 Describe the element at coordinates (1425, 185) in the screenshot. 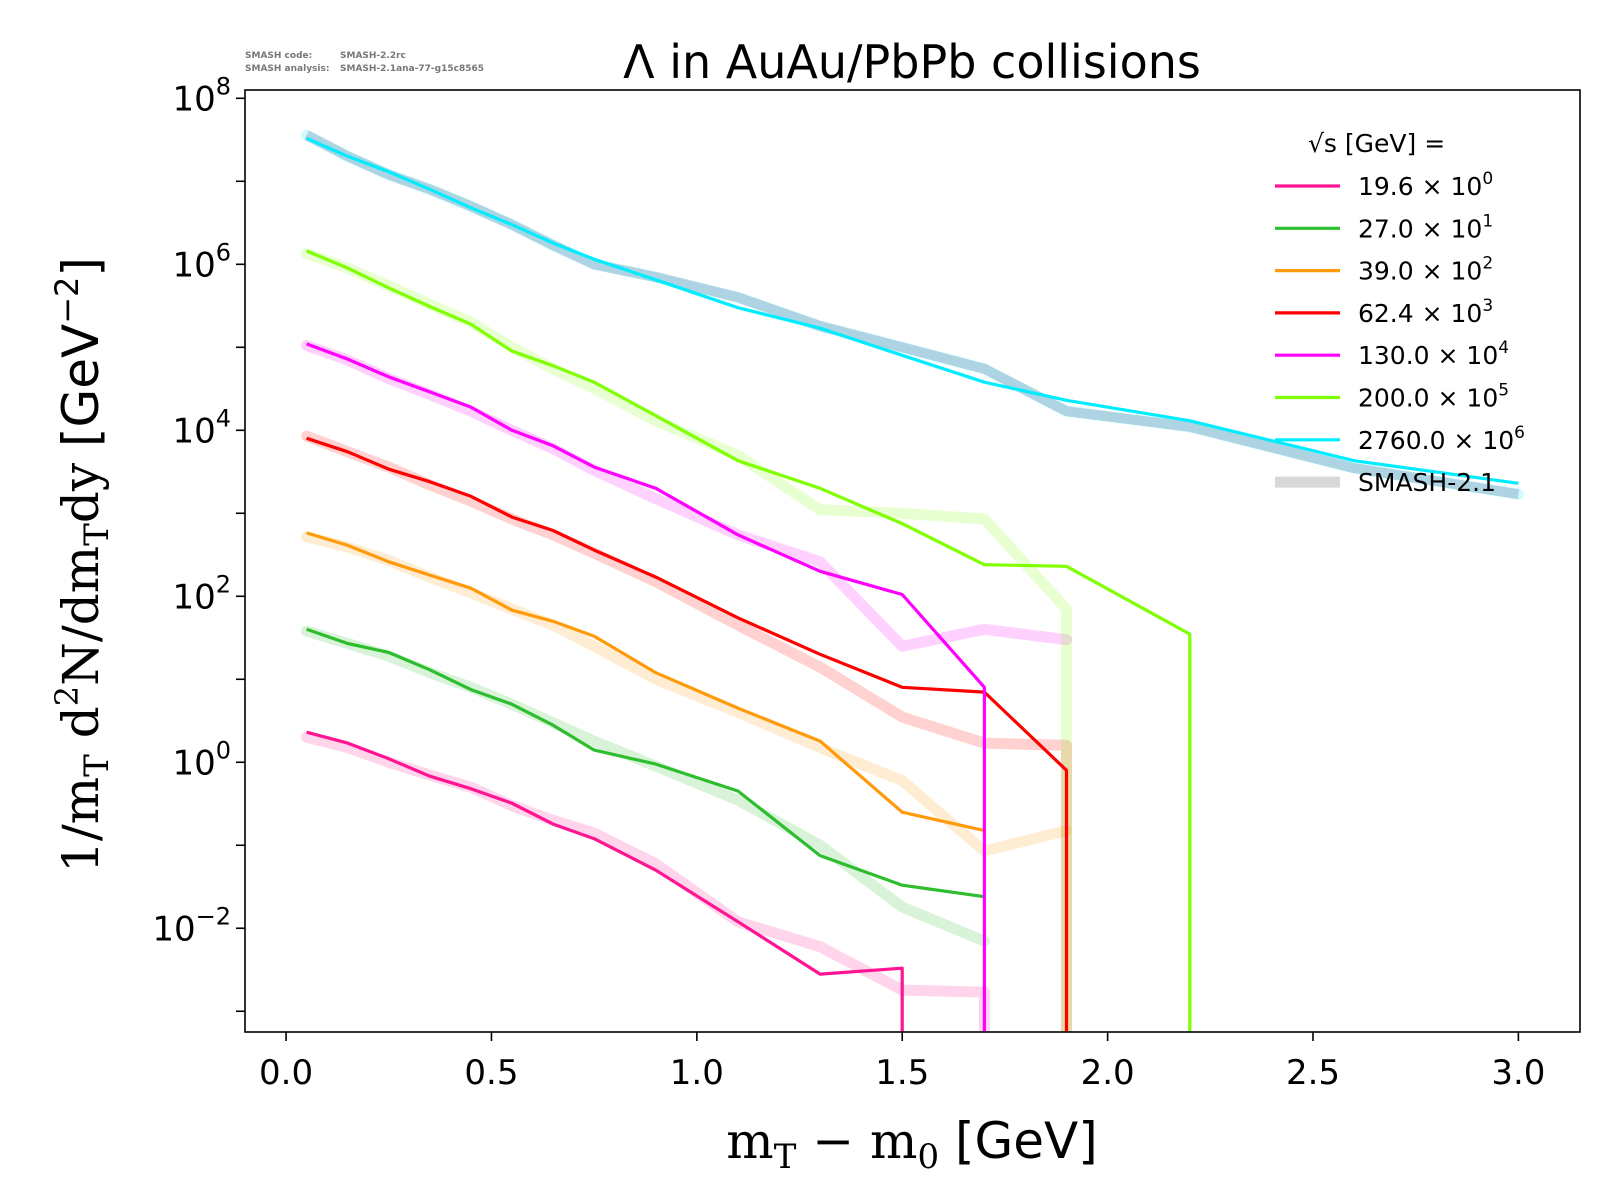

I see `legend-label-0: 19.6 × 100` at that location.